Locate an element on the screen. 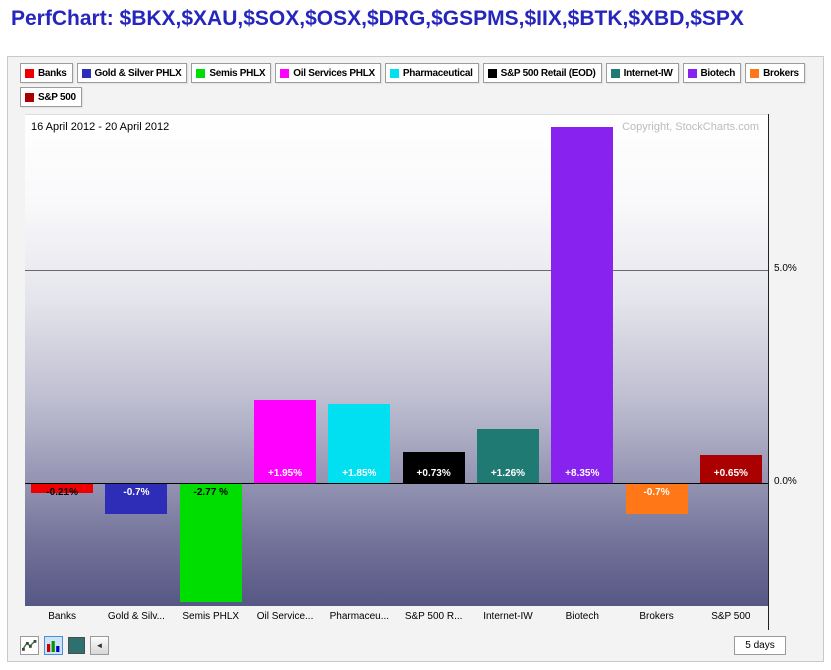  period-label: 5 days is located at coordinates (760, 645).